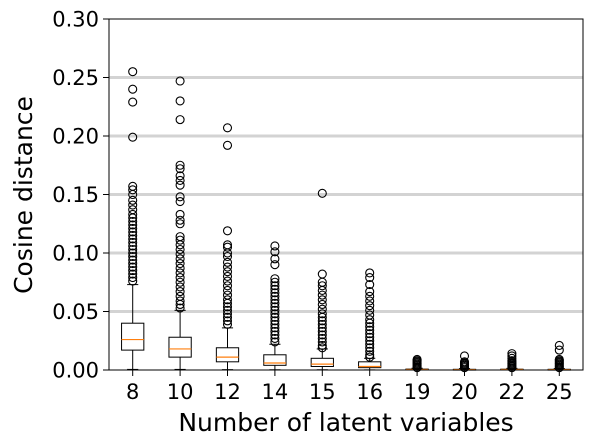 The width and height of the screenshot is (592, 447). I want to click on y-tick-label: 0.30, so click(75, 20).